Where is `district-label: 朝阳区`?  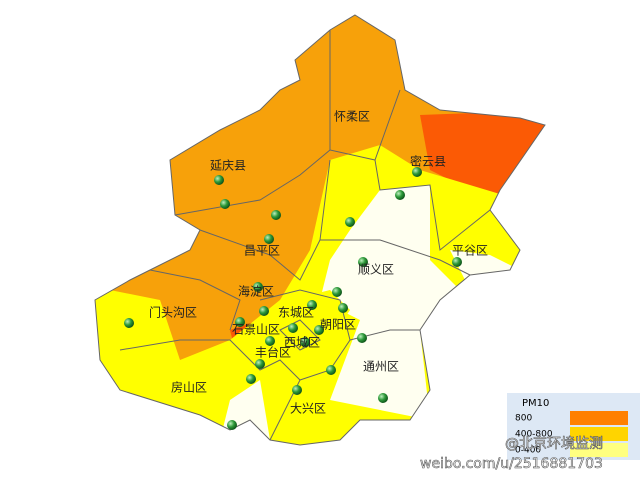 district-label: 朝阳区 is located at coordinates (338, 325).